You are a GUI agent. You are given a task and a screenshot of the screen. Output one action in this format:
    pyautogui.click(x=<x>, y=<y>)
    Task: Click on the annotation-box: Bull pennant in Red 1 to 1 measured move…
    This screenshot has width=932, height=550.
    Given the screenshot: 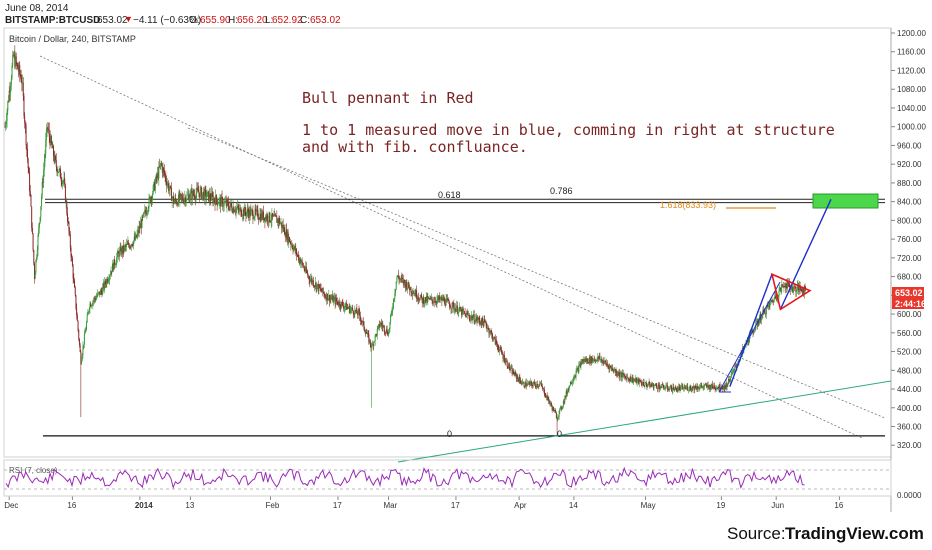 What is the action you would take?
    pyautogui.click(x=568, y=122)
    